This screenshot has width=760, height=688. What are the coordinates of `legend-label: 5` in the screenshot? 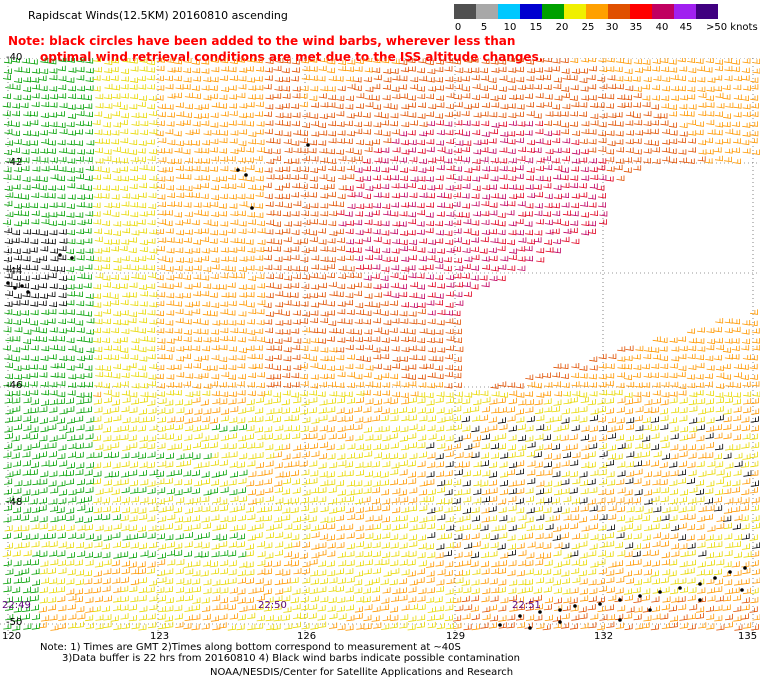 It's located at (484, 27).